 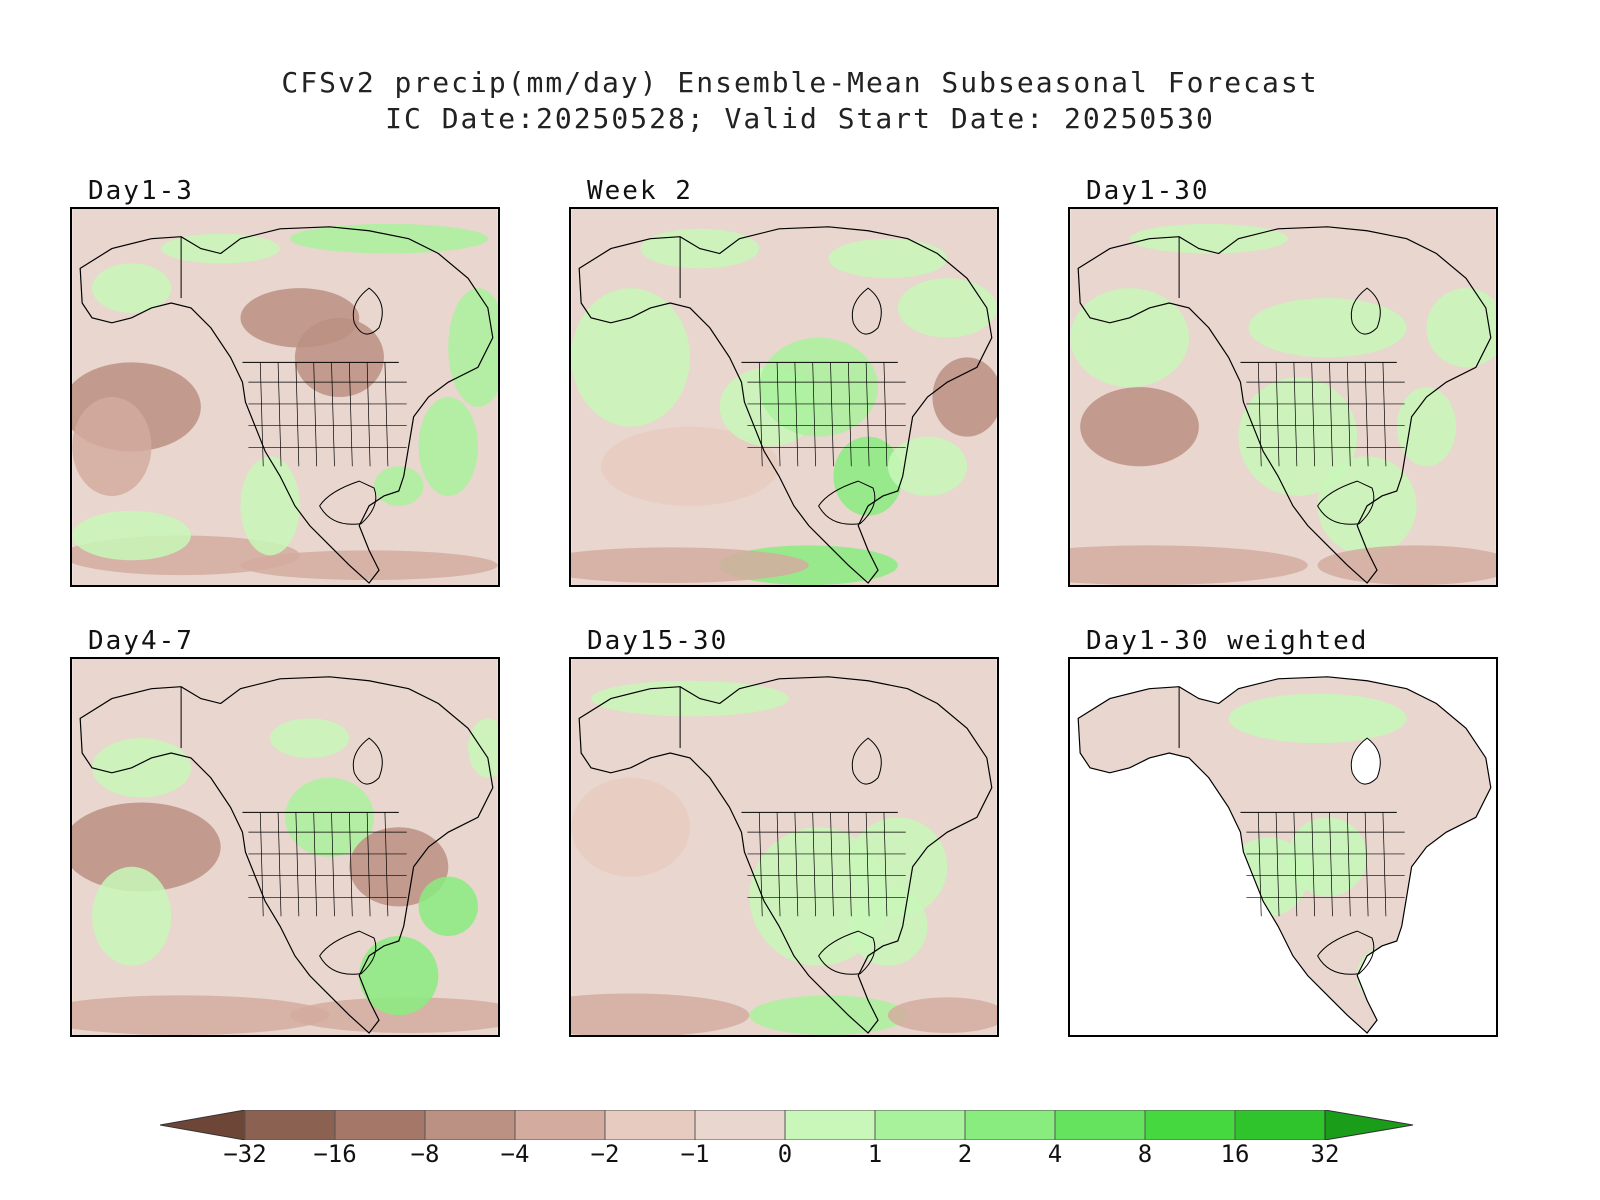 What do you see at coordinates (785, 1154) in the screenshot?
I see `colorbar-tick-label: 0` at bounding box center [785, 1154].